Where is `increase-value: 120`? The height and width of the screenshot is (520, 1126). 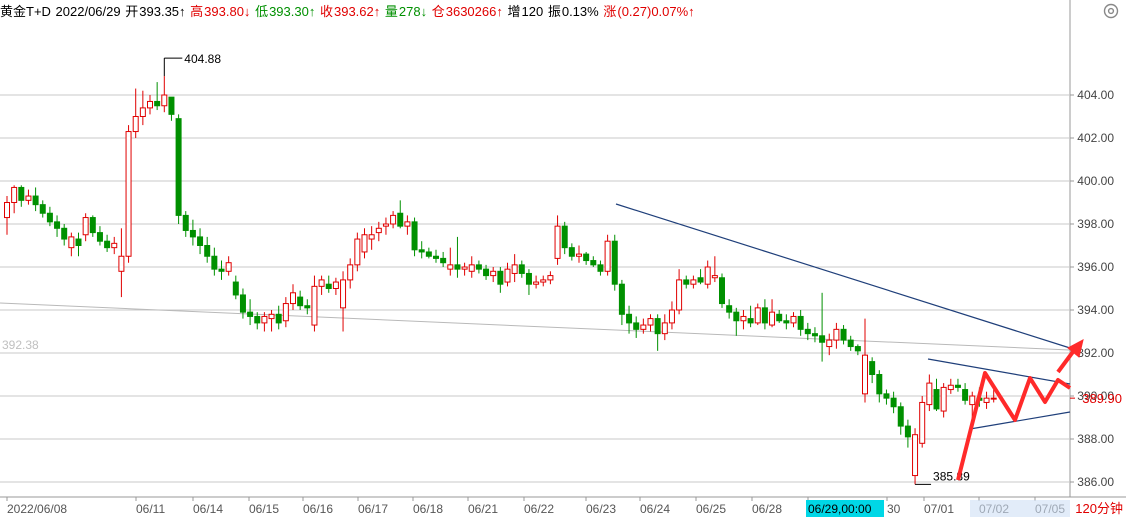 increase-value: 120 is located at coordinates (532, 11).